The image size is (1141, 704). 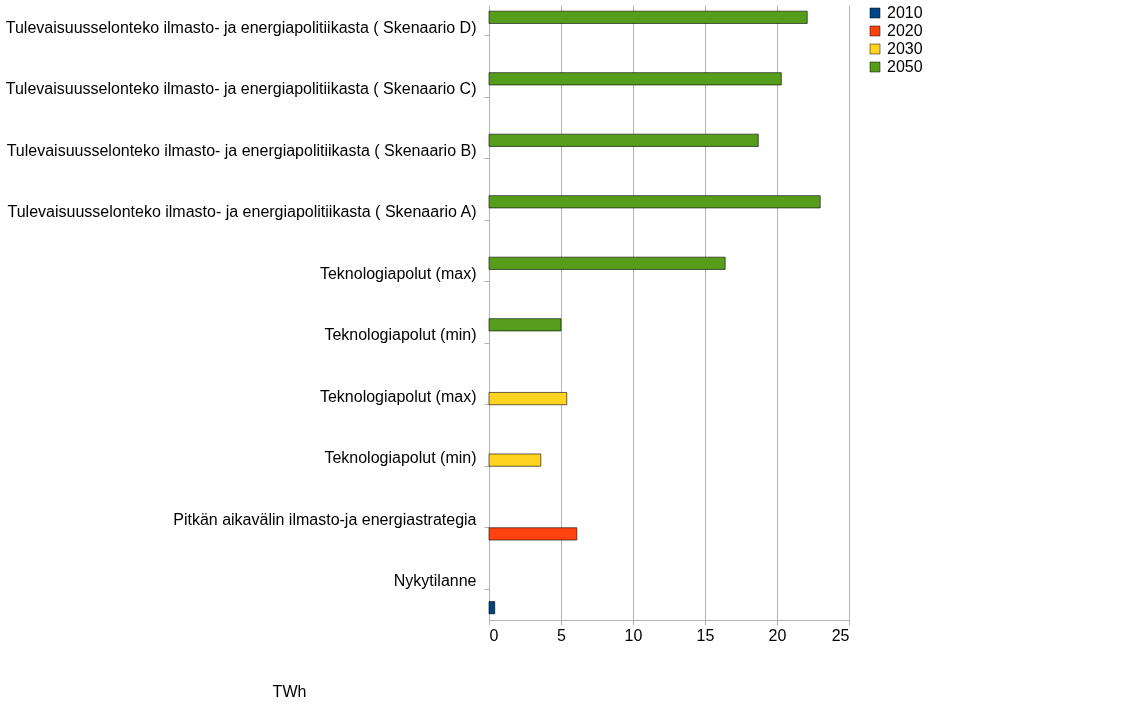 I want to click on legend-label: 2010, so click(x=905, y=12).